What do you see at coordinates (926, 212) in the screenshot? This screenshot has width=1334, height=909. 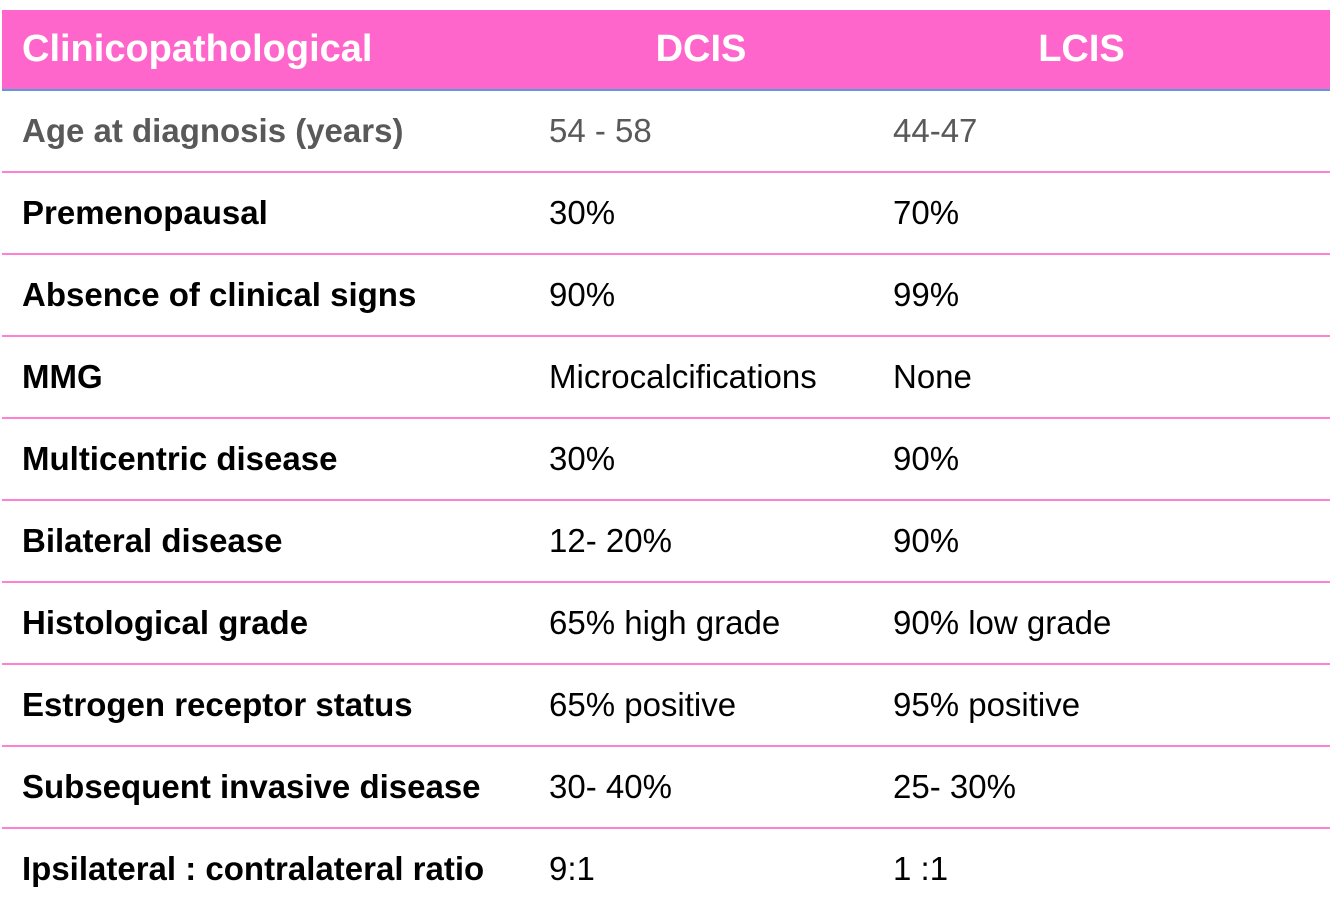 I see `lcis-value: 70%` at bounding box center [926, 212].